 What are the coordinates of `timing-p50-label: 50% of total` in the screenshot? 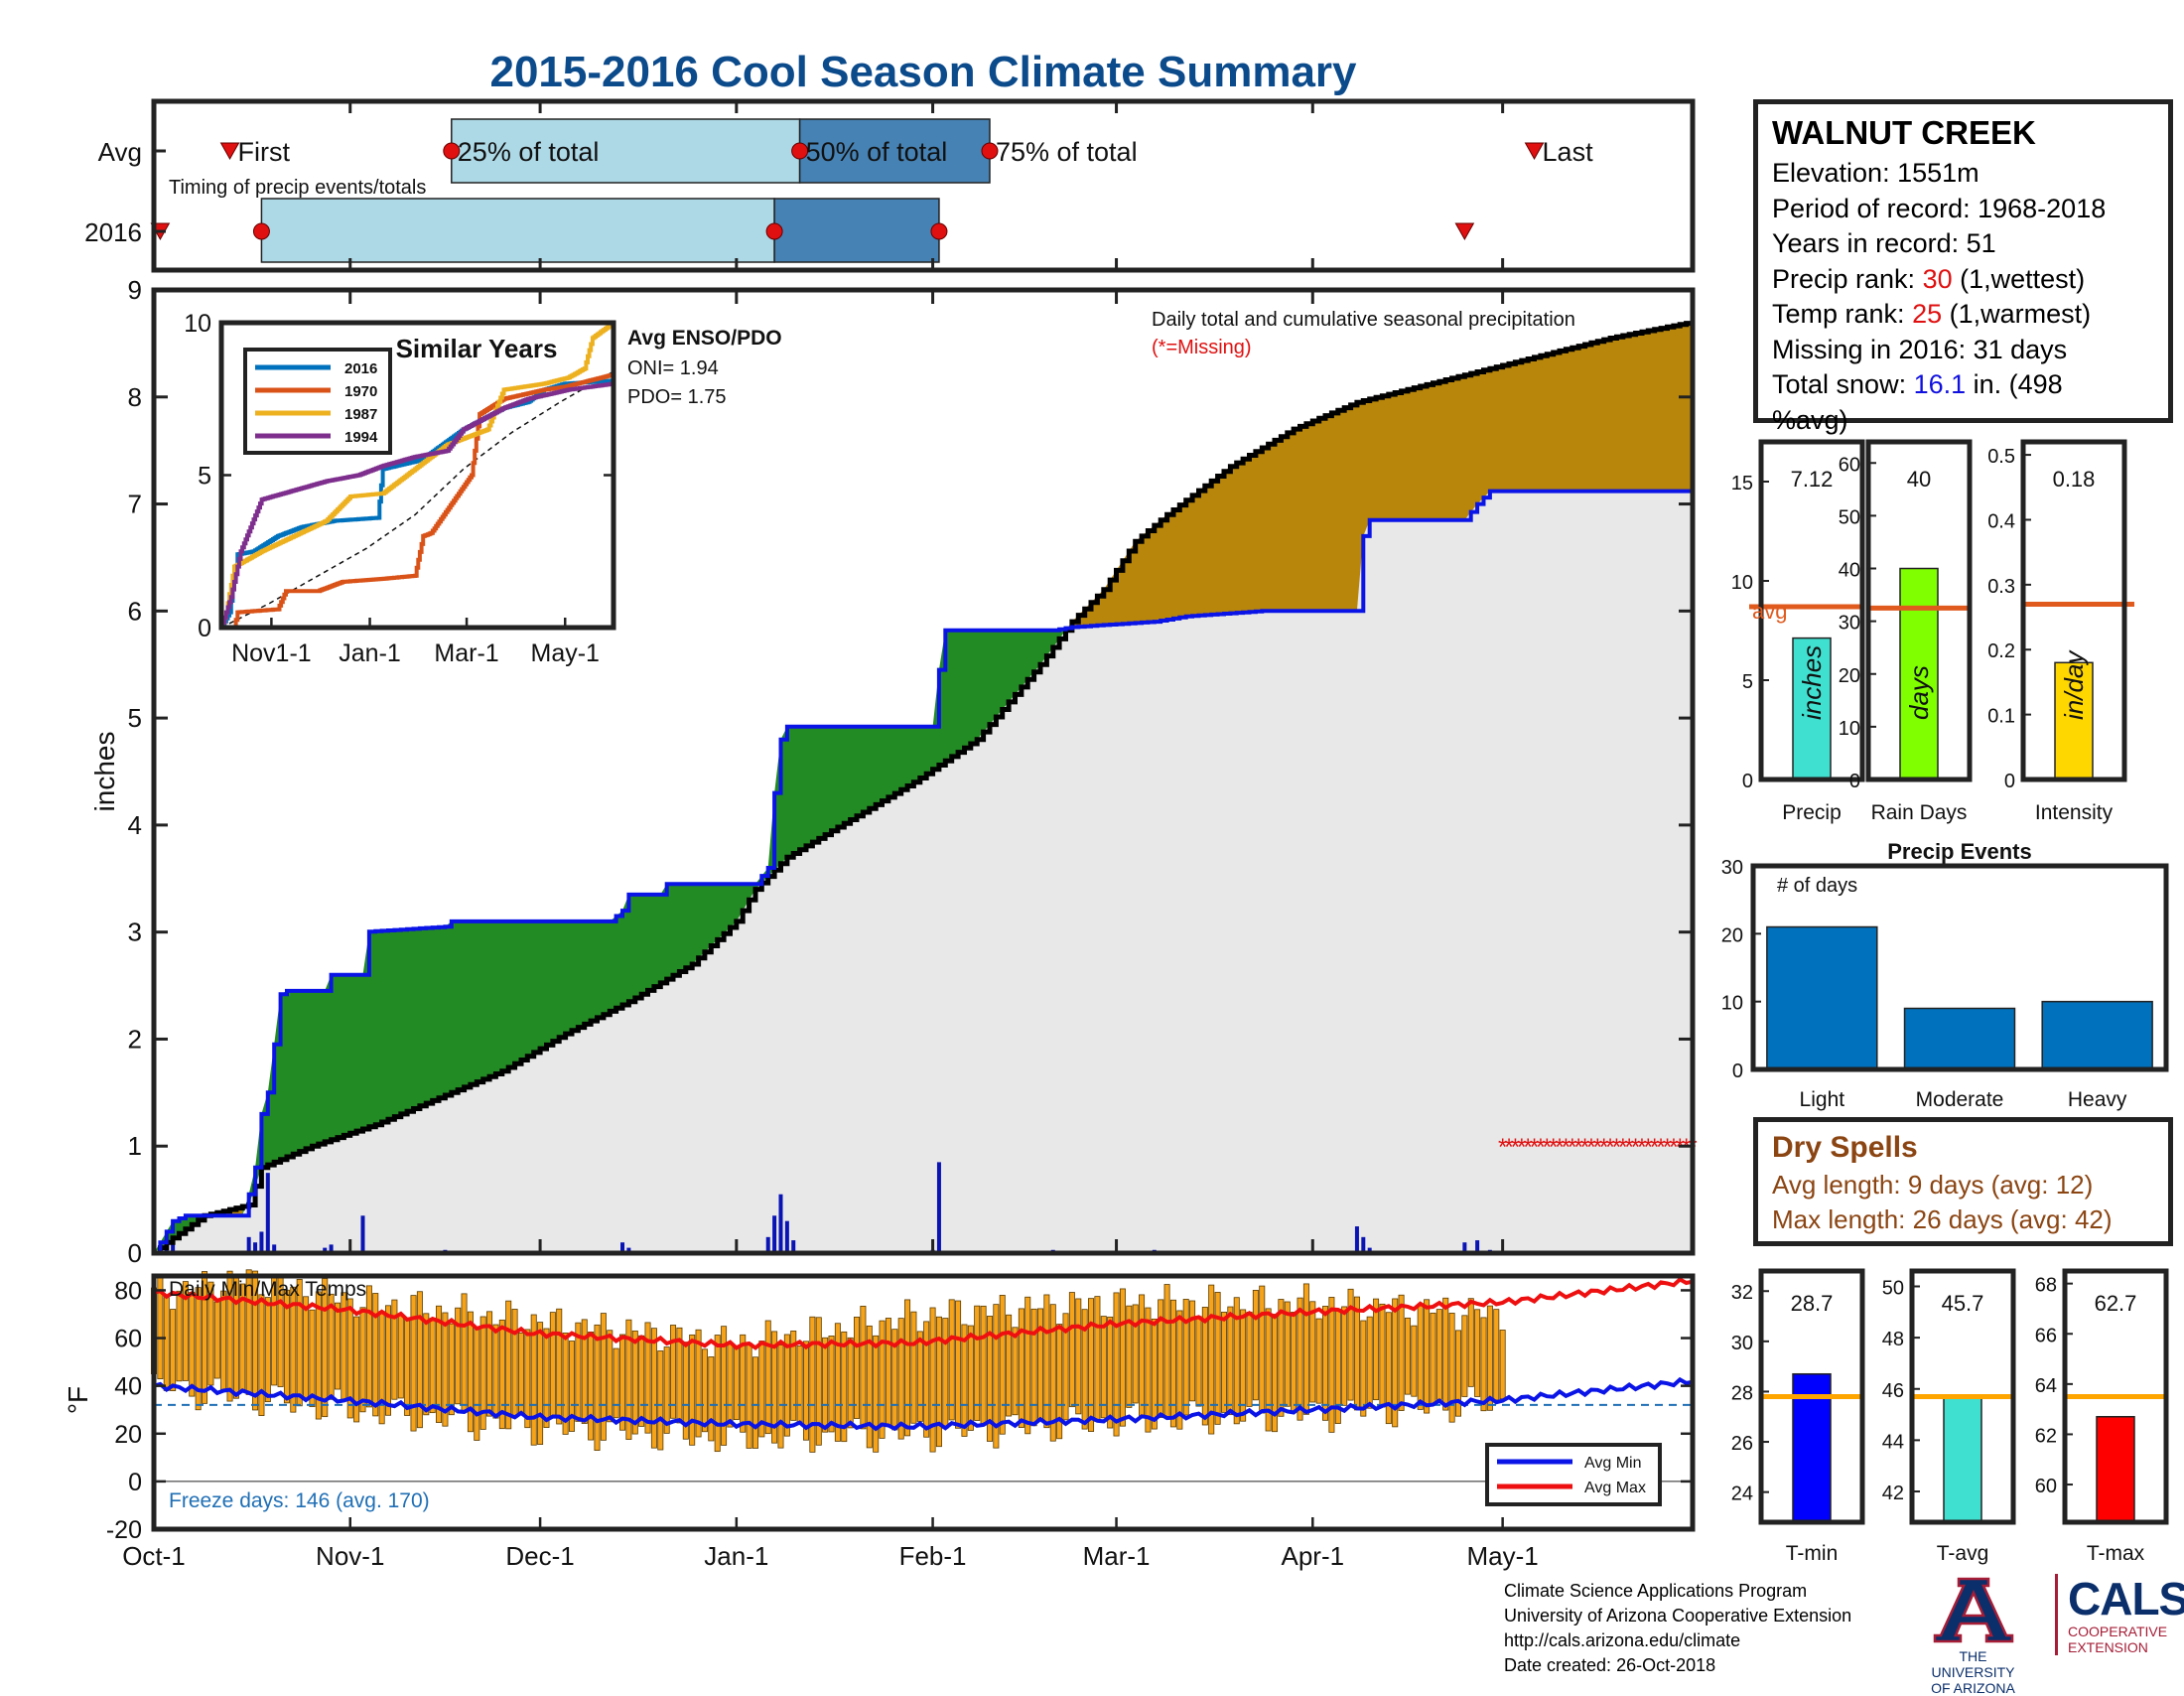 It's located at (877, 152).